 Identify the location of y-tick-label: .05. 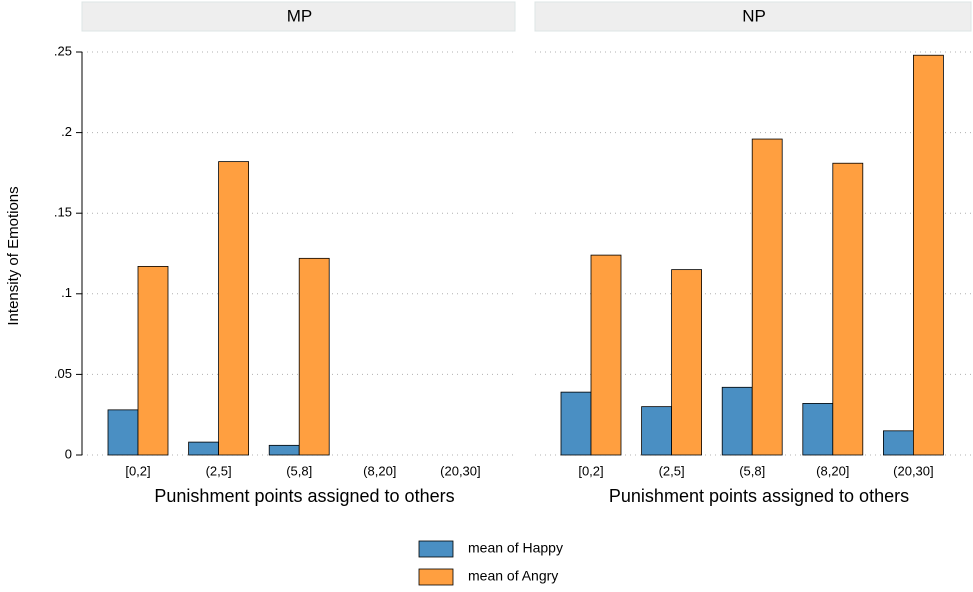
(63, 373).